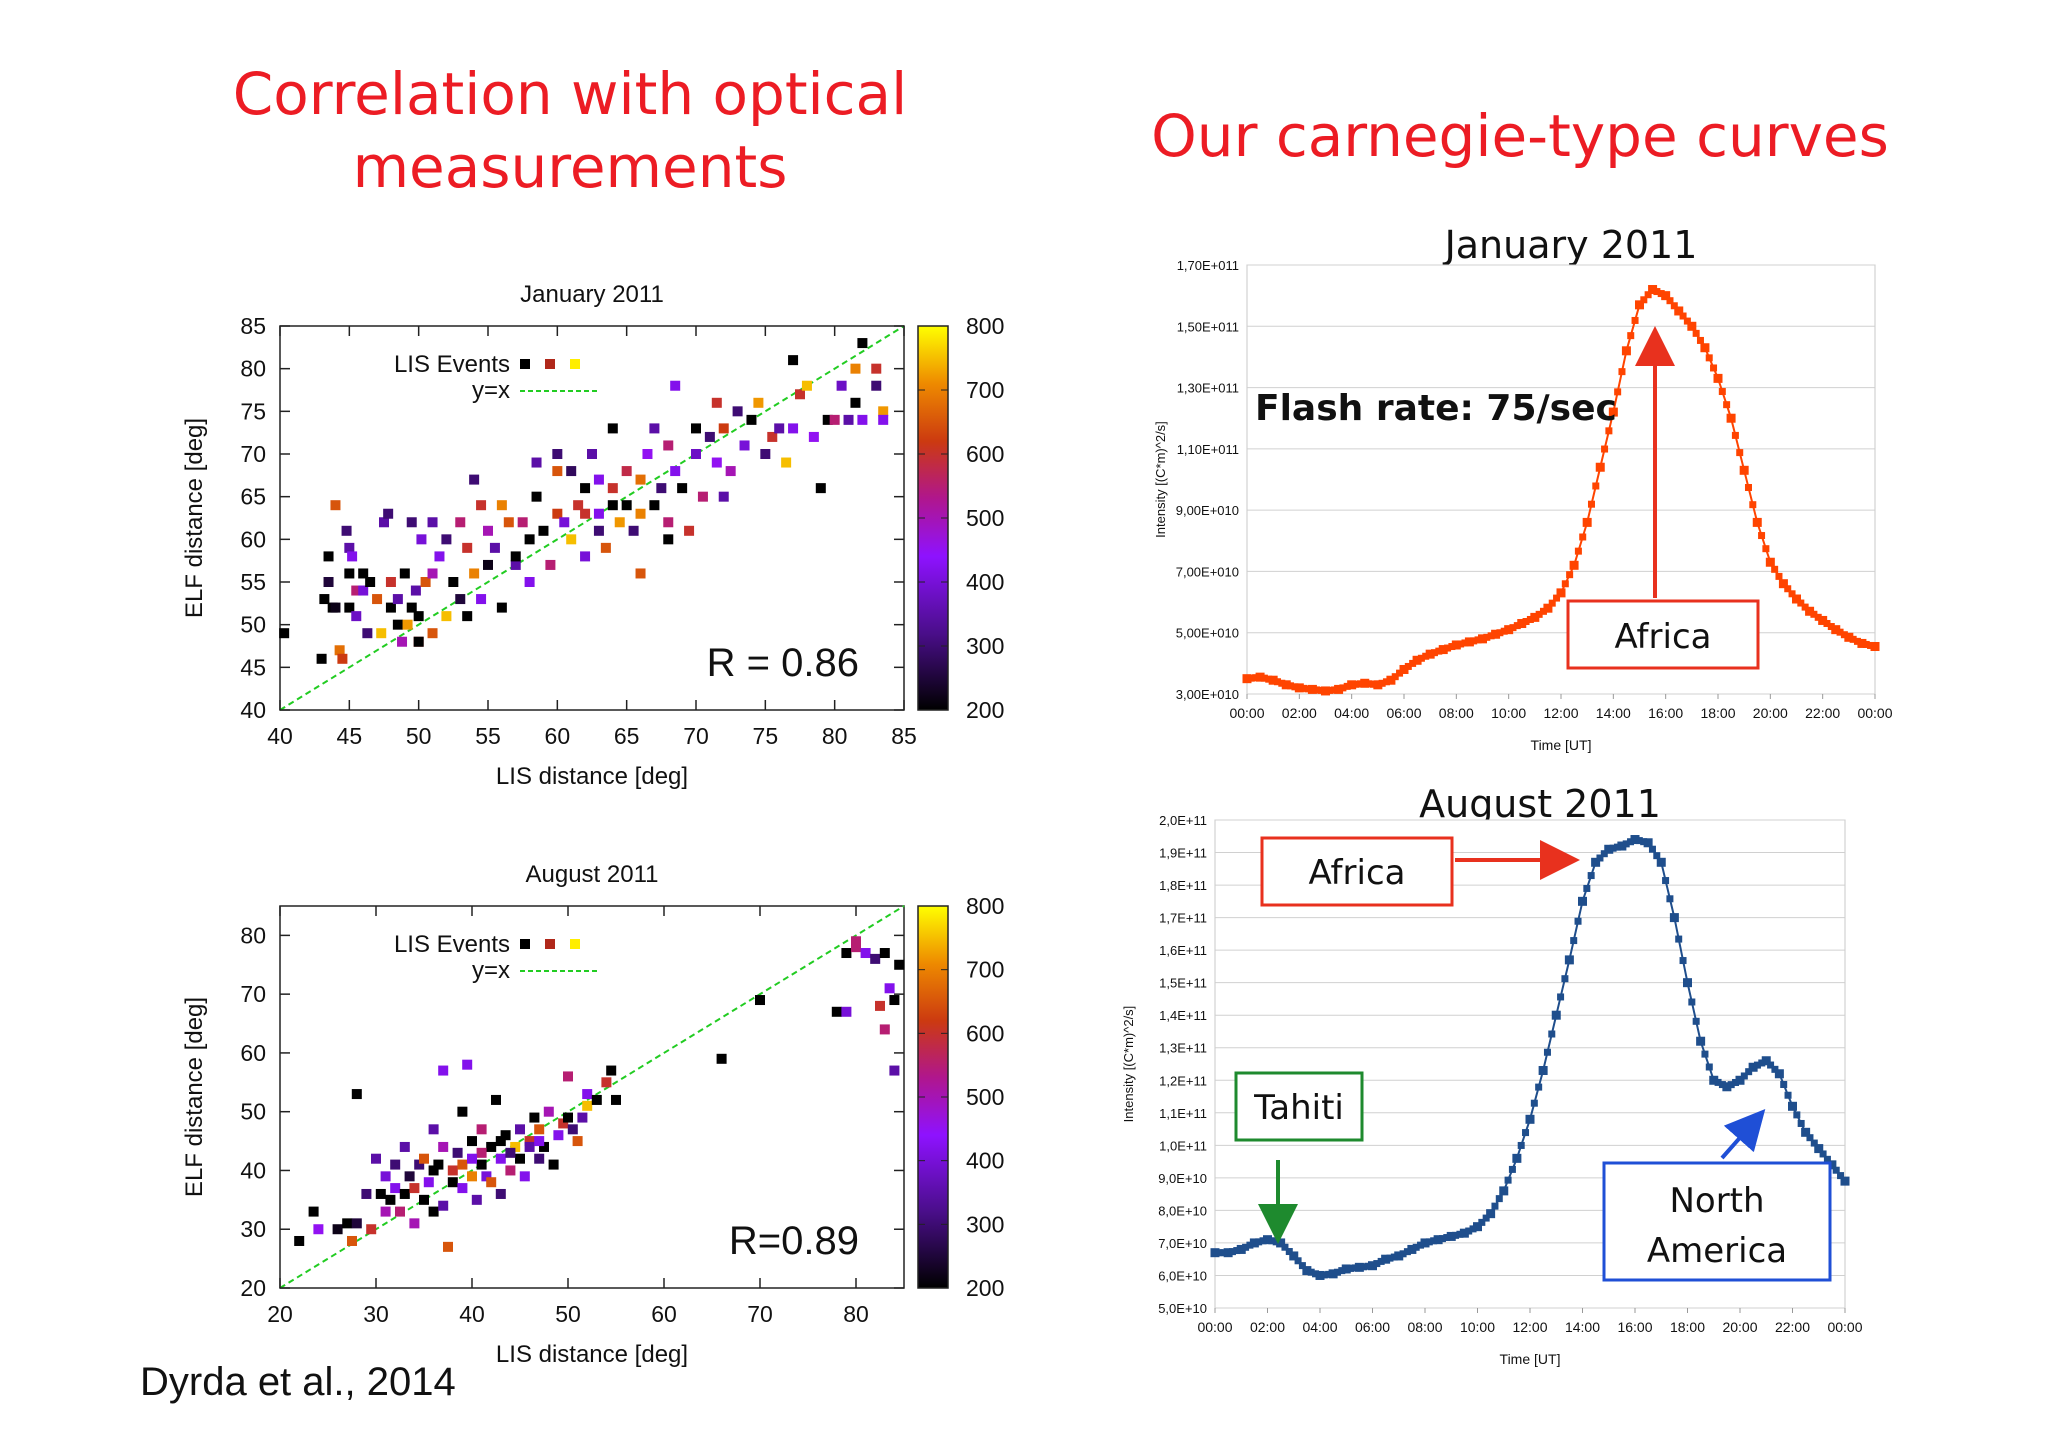 This screenshot has height=1447, width=2048. I want to click on ln3-y-axis-label: Intensity [(C*m)^2/s], so click(1128, 1064).